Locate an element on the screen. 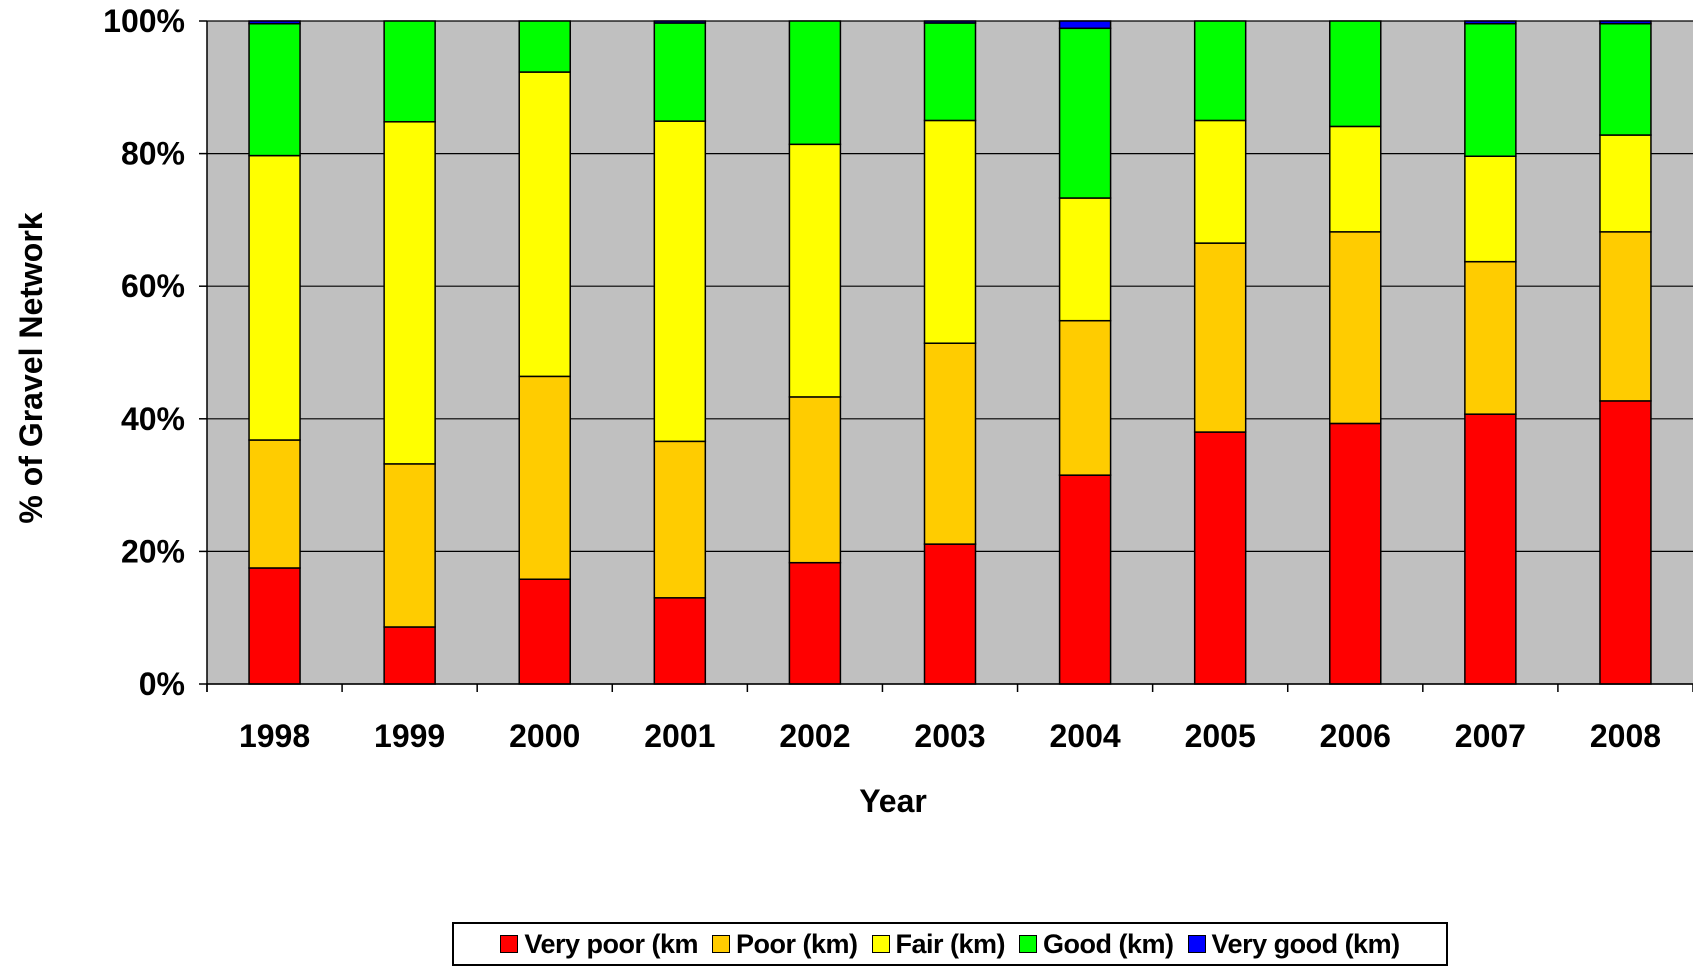  x-tick-label: 2003 is located at coordinates (949, 736).